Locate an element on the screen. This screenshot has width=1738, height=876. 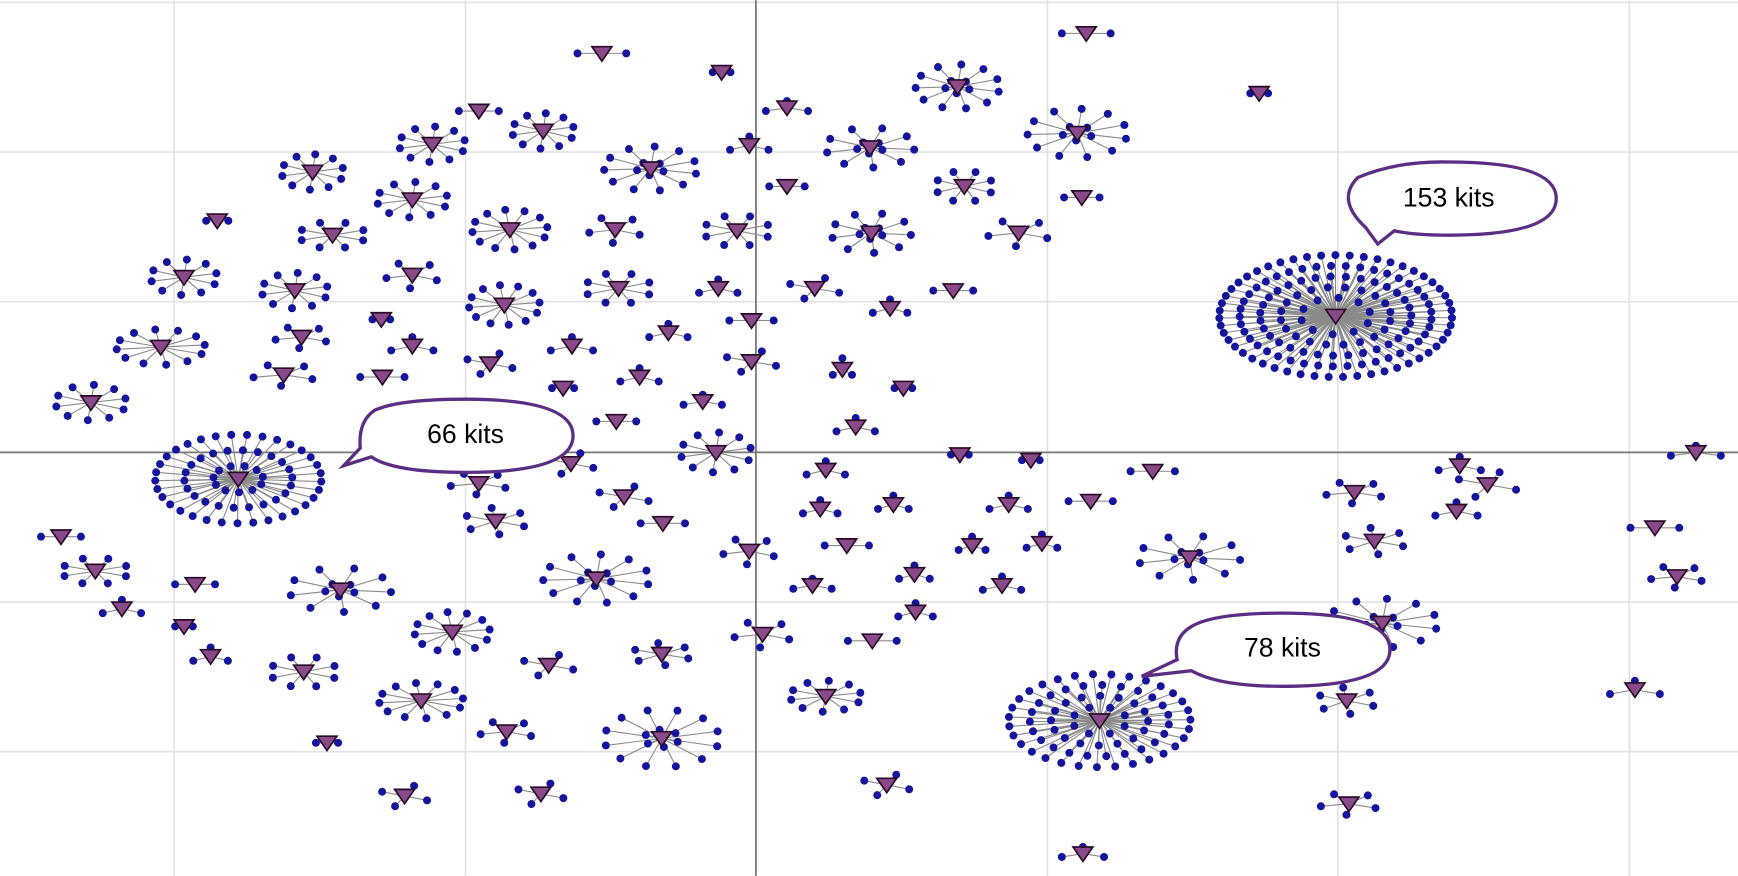
callout-bubble is located at coordinates (456, 436).